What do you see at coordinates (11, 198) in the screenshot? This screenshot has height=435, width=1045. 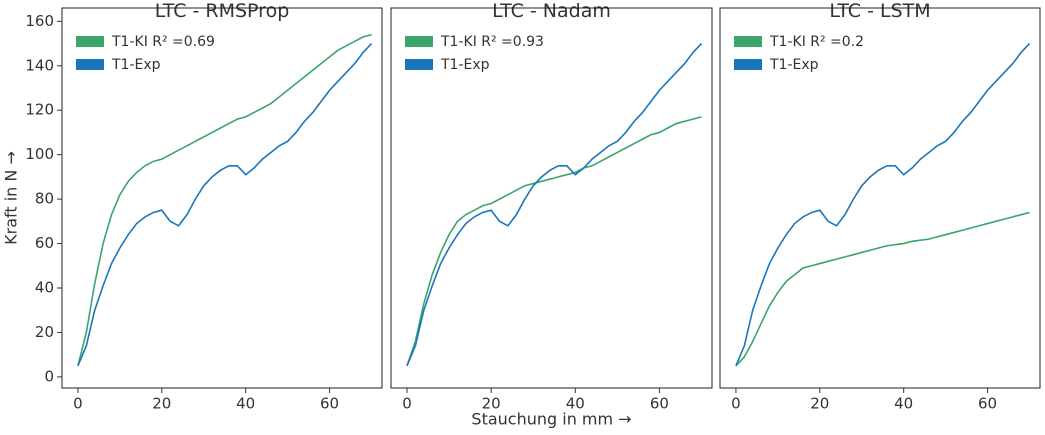 I see `y-axis-label: Kraft in N →` at bounding box center [11, 198].